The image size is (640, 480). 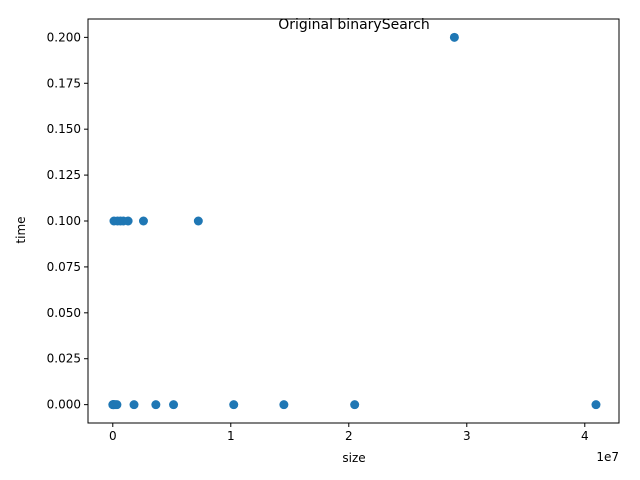 I want to click on x-tick-label: 1, so click(x=231, y=436).